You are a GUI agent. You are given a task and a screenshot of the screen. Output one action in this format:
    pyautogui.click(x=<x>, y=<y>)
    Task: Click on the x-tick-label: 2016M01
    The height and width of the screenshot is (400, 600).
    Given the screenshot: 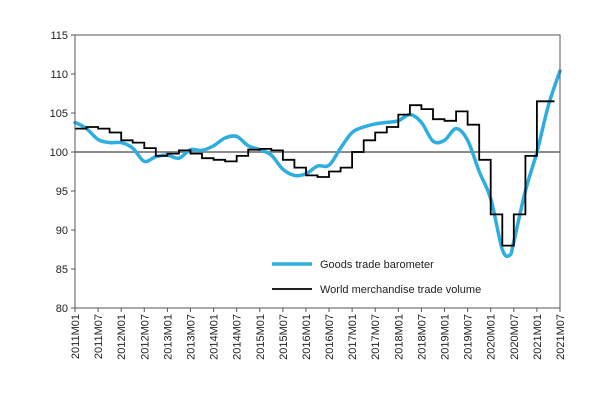 What is the action you would take?
    pyautogui.click(x=307, y=337)
    